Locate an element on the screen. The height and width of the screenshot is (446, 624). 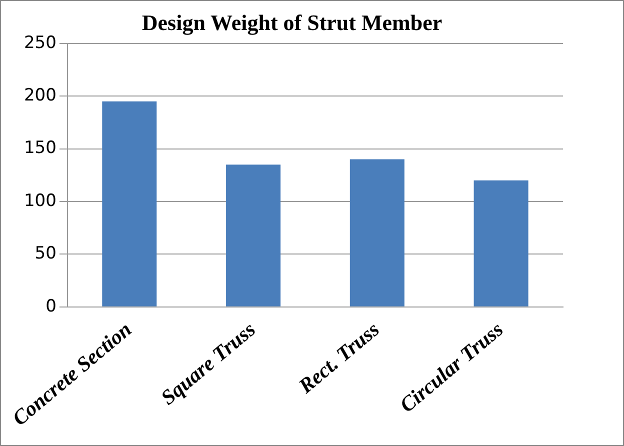
y-tick-label: 150 is located at coordinates (40, 148).